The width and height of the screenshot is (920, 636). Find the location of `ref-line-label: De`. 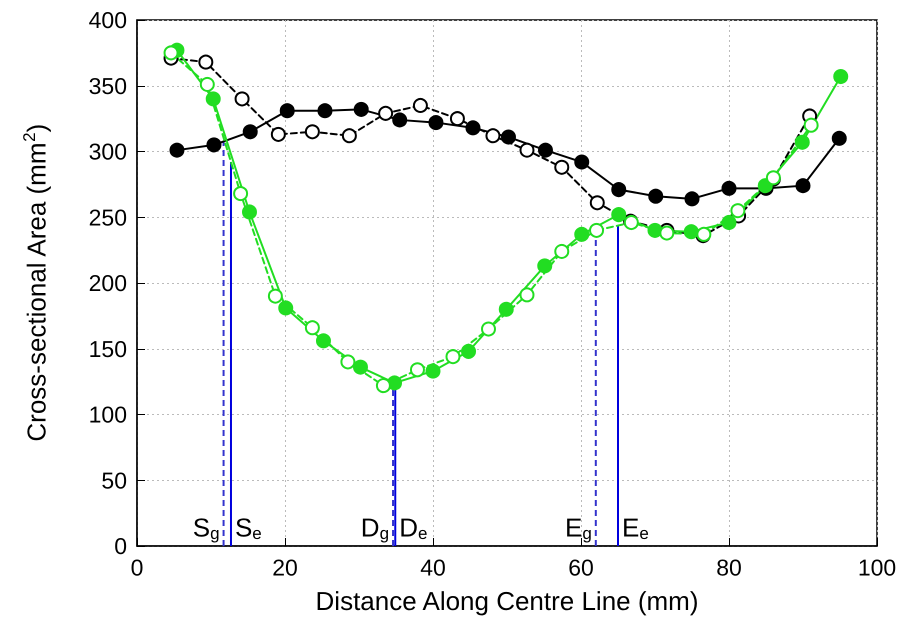

ref-line-label: De is located at coordinates (413, 527).